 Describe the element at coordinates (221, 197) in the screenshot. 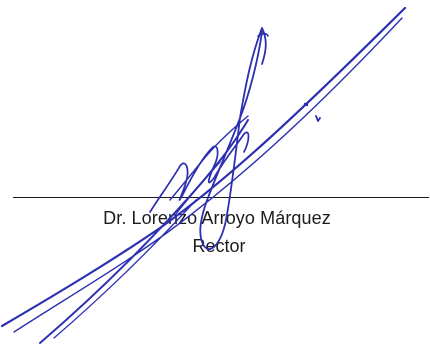

I see `signature-line` at that location.